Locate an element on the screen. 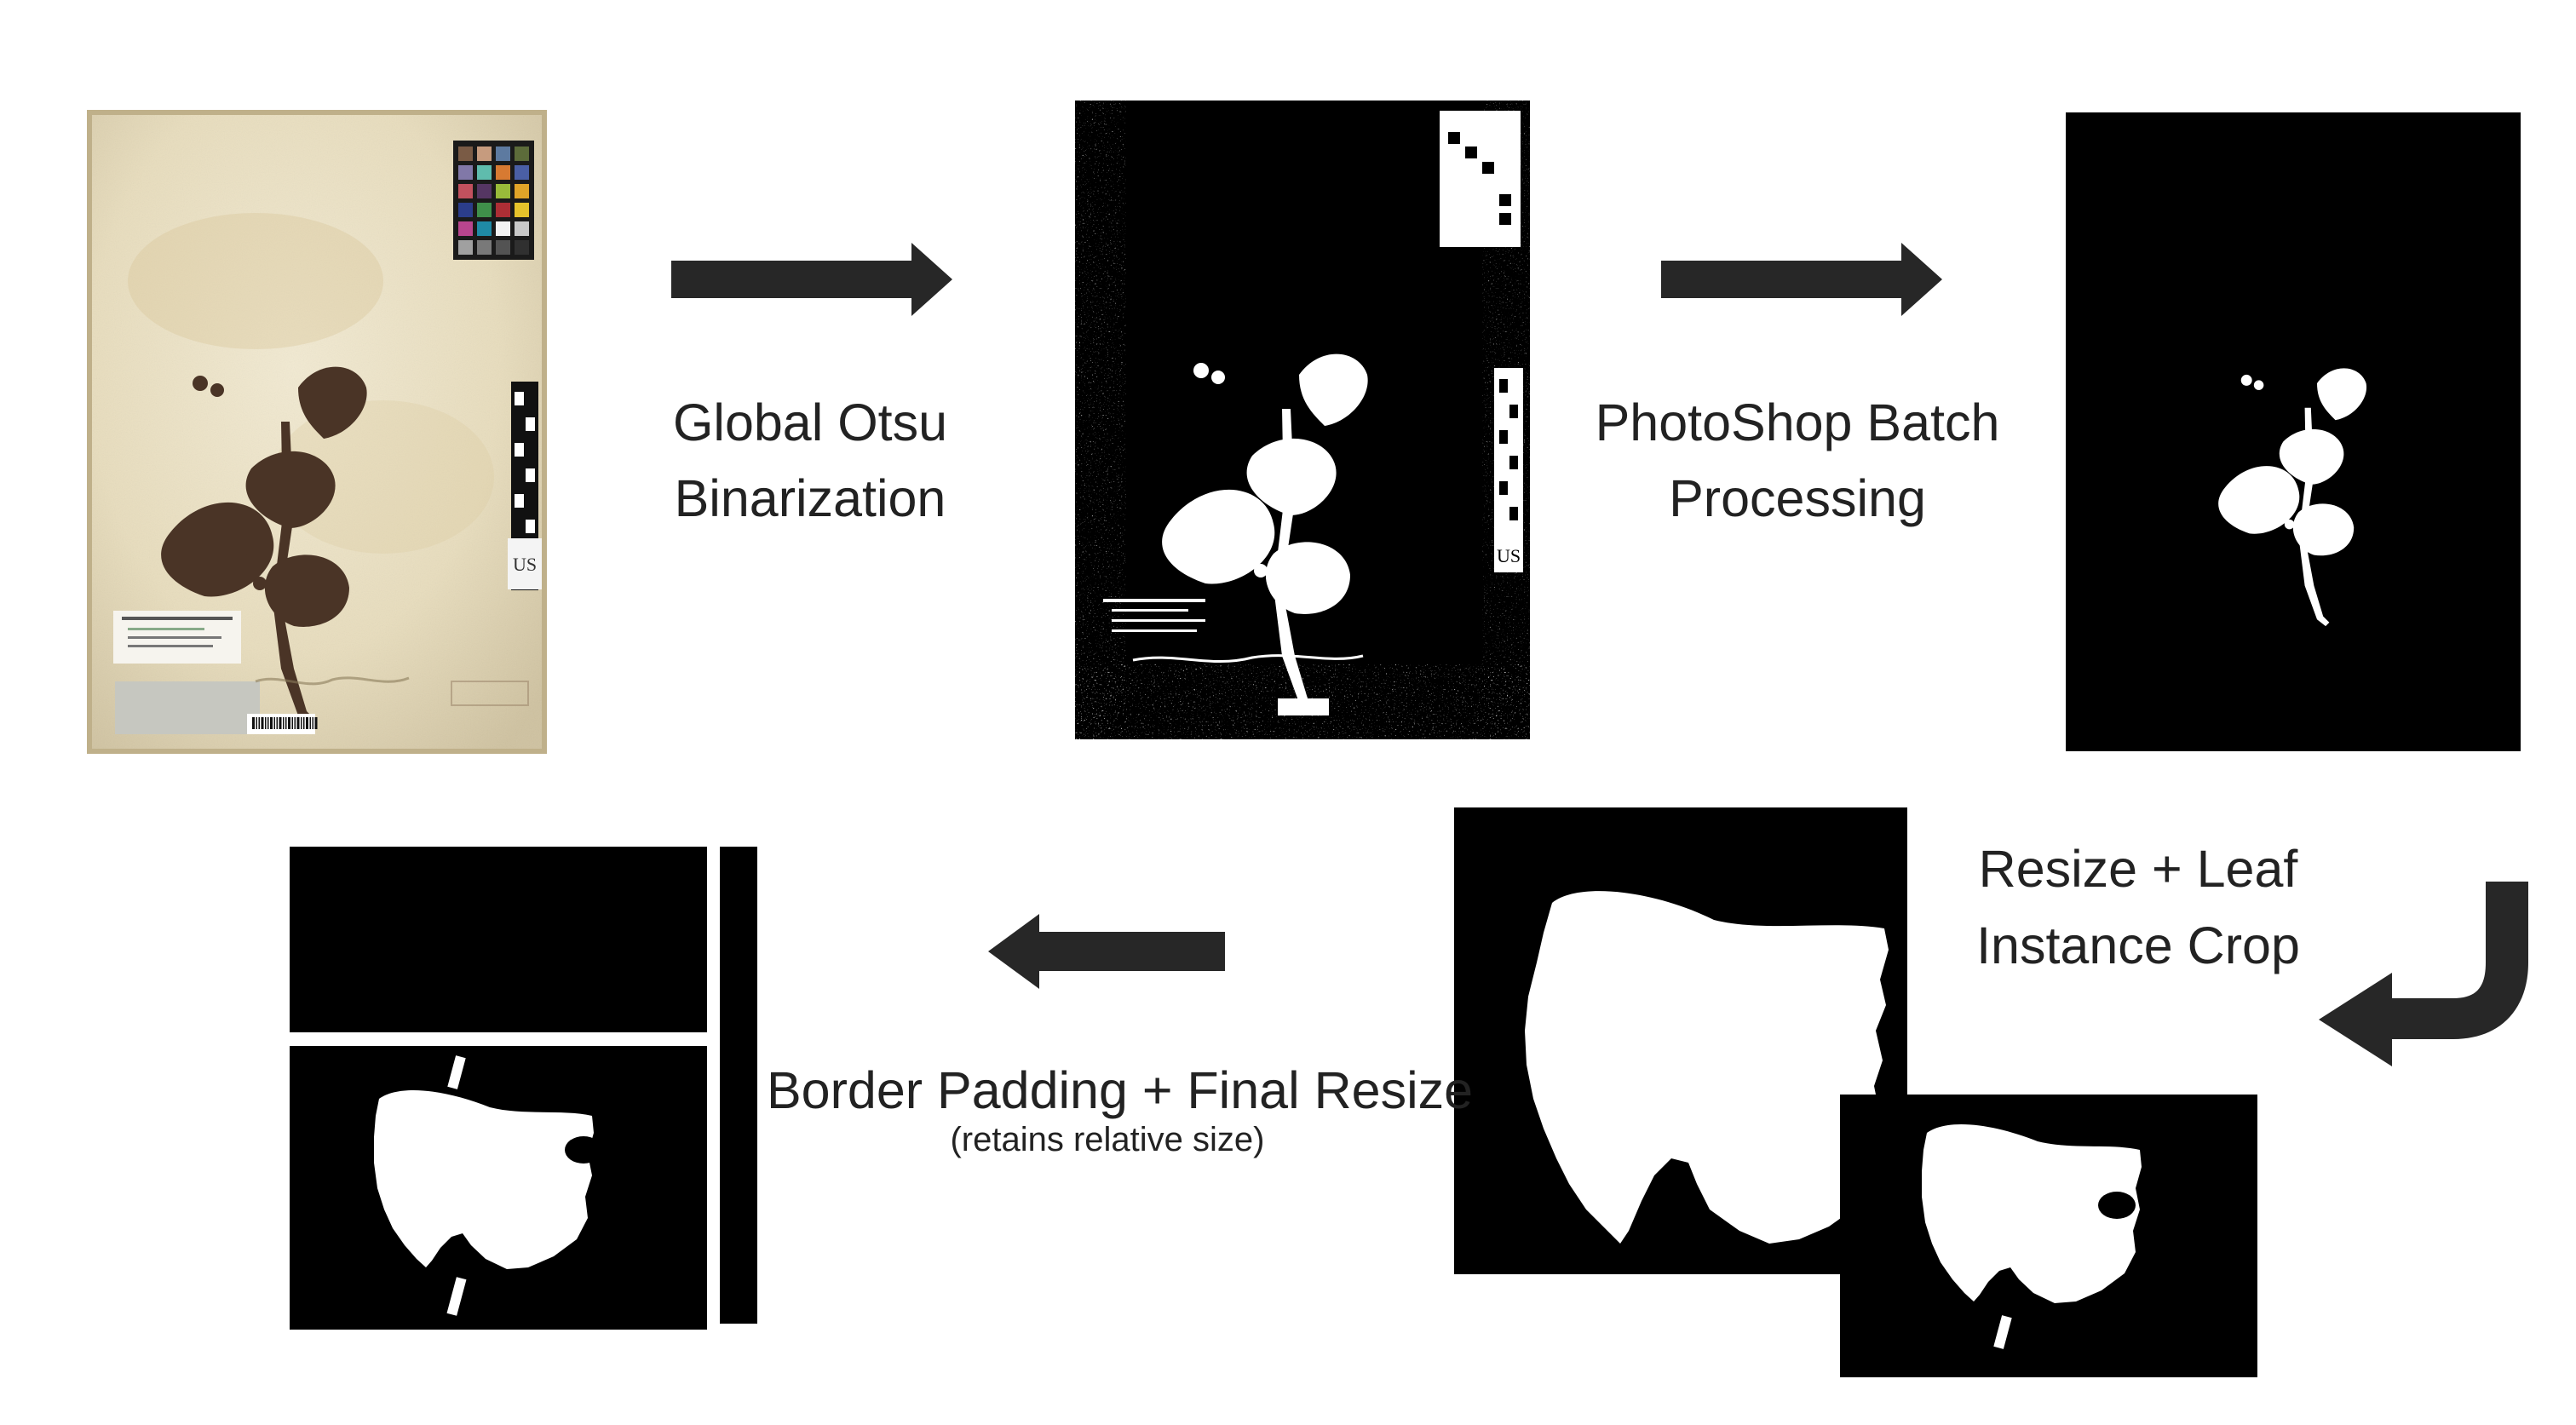 The height and width of the screenshot is (1425, 2576). border-padding-step-label-line2: (retains relative size) is located at coordinates (1107, 1139).